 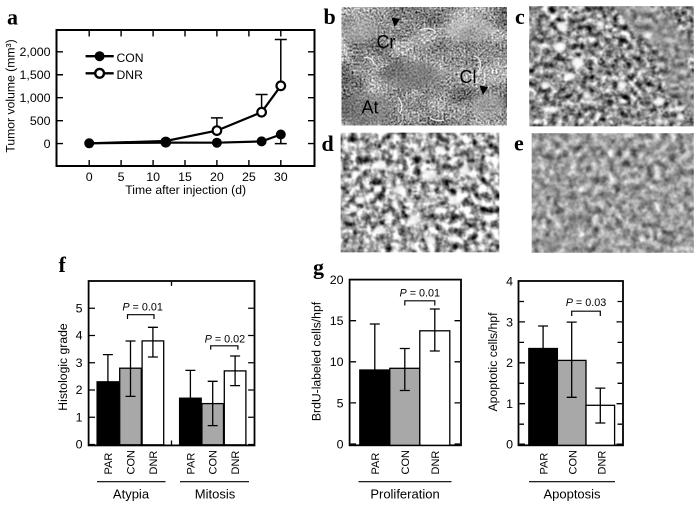 What do you see at coordinates (63, 264) in the screenshot?
I see `svg-text: f` at bounding box center [63, 264].